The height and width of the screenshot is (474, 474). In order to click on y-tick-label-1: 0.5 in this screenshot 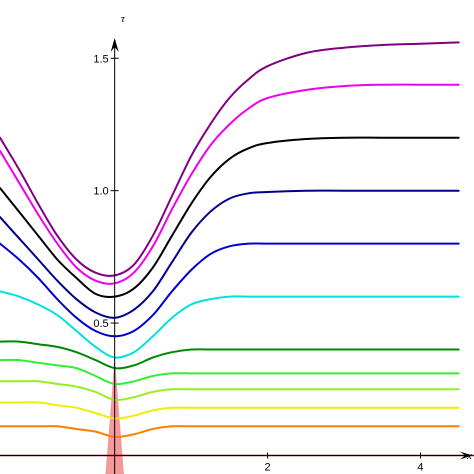, I will do `click(100, 324)`.